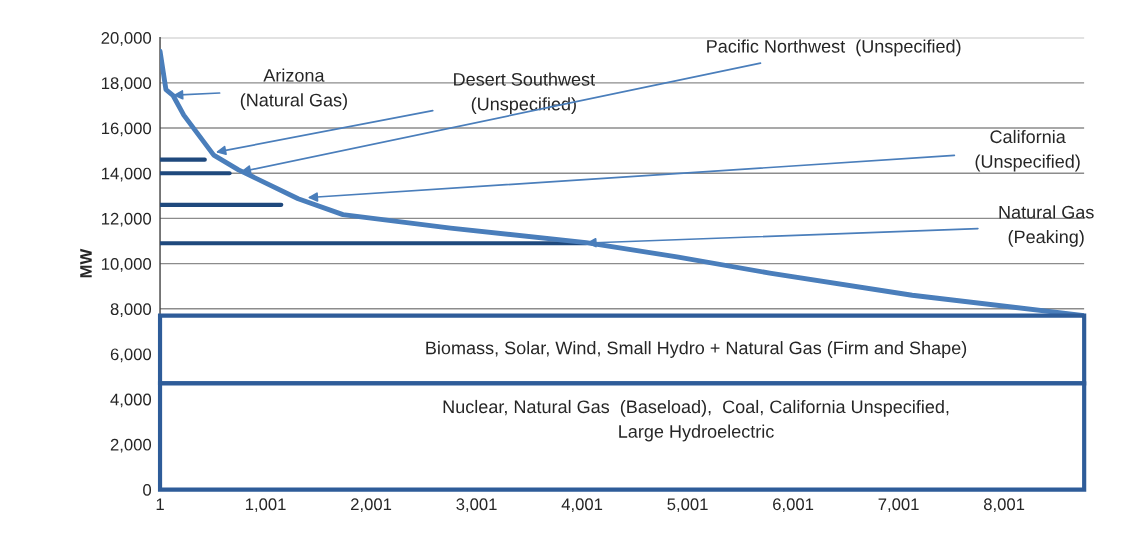 This screenshot has width=1127, height=538. Describe the element at coordinates (582, 505) in the screenshot. I see `x-tick-label: 4,001` at that location.